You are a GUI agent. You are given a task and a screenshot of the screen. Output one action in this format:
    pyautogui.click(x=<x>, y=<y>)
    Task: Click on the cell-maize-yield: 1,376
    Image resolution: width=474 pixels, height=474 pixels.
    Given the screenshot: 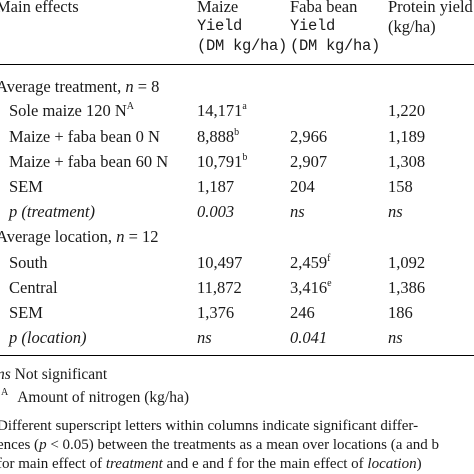 What is the action you would take?
    pyautogui.click(x=216, y=312)
    